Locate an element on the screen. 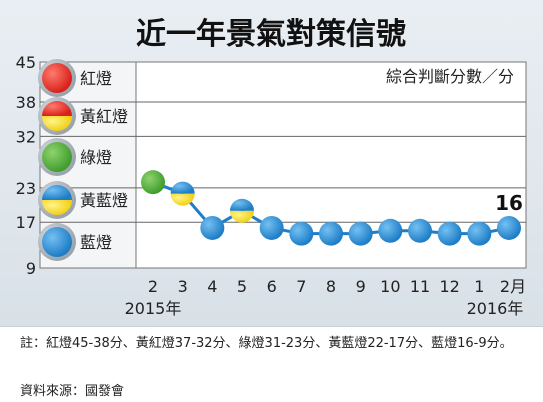  x-tick-label: 7 is located at coordinates (301, 286).